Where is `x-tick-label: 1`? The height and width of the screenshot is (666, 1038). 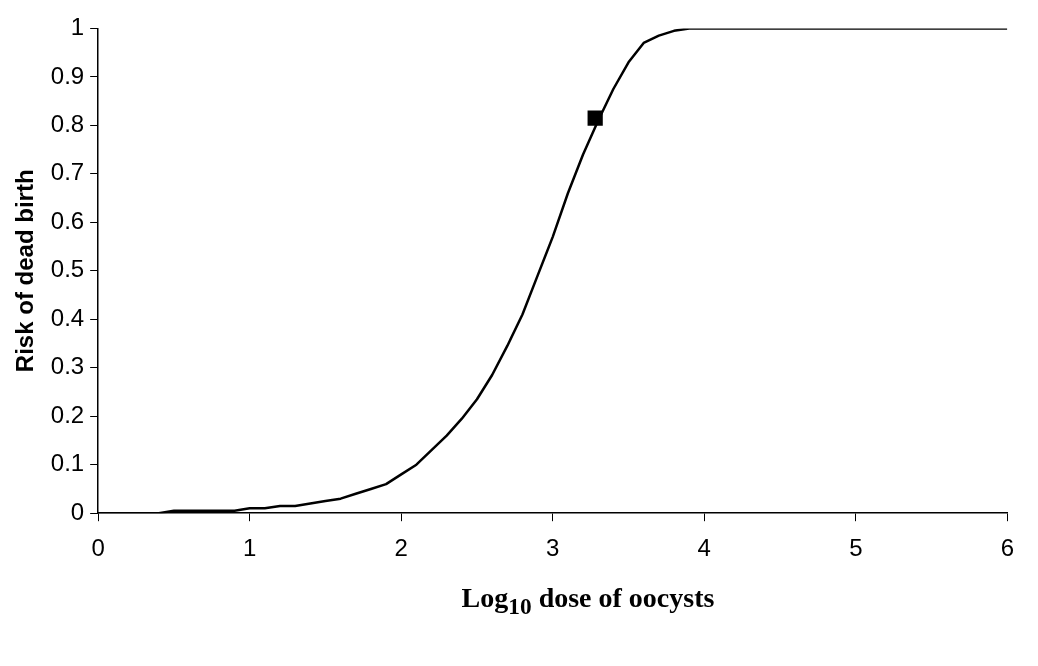
x-tick-label: 1 is located at coordinates (250, 548).